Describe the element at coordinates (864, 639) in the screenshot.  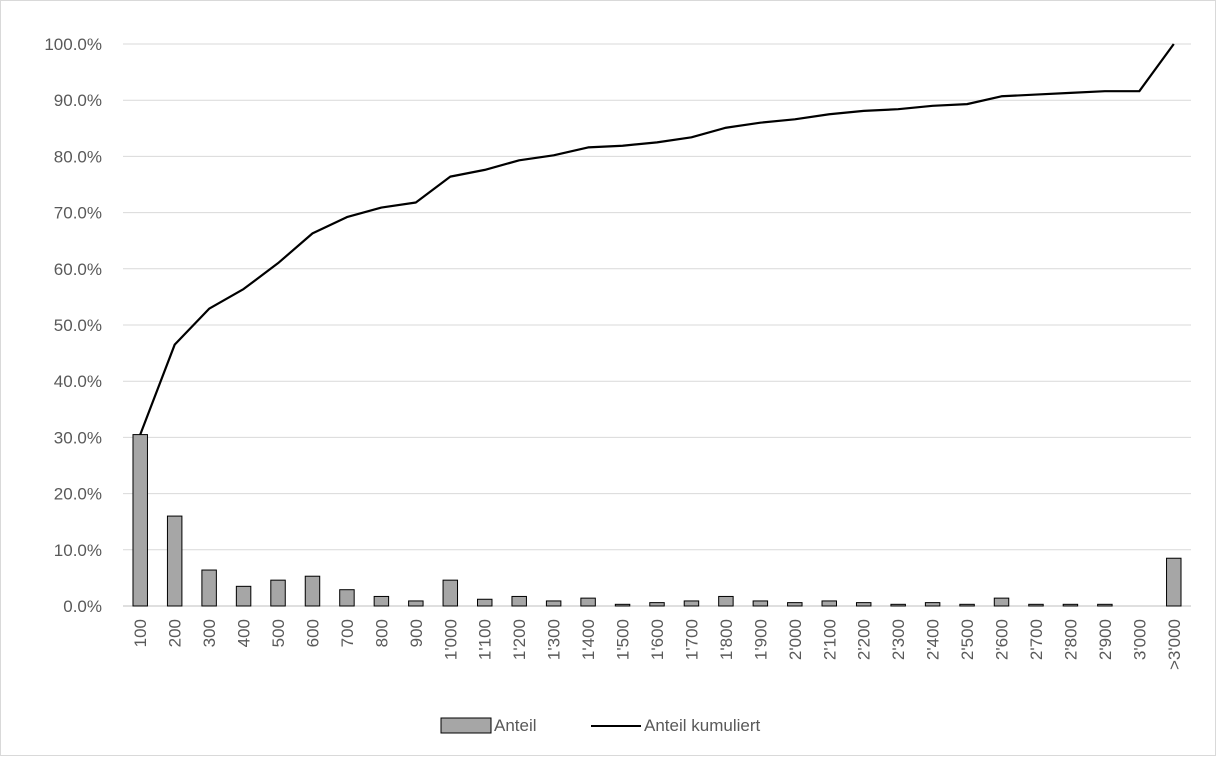
I see `x-tick-label: 2'200` at that location.